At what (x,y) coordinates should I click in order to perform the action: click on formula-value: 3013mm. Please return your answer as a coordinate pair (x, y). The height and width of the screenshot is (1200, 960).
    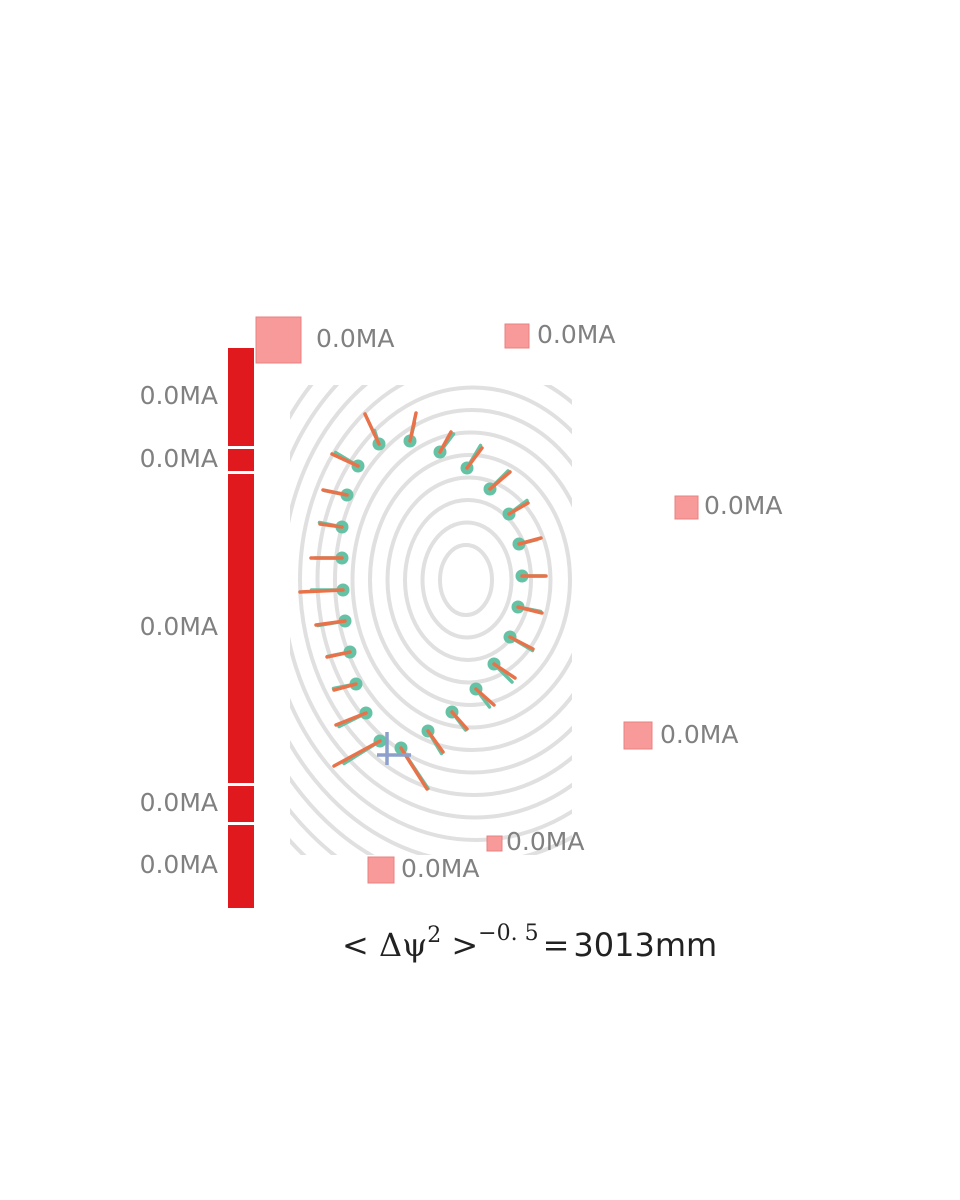
    Looking at the image, I should click on (645, 945).